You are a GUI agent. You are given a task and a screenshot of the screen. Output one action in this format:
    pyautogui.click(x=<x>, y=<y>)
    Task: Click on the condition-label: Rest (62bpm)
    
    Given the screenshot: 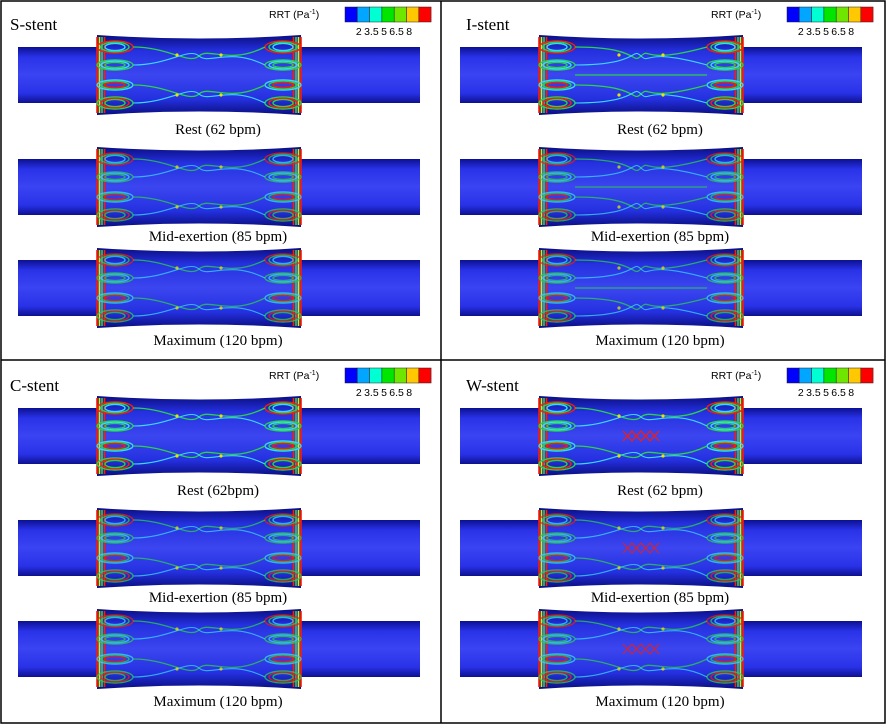 What is the action you would take?
    pyautogui.click(x=218, y=491)
    